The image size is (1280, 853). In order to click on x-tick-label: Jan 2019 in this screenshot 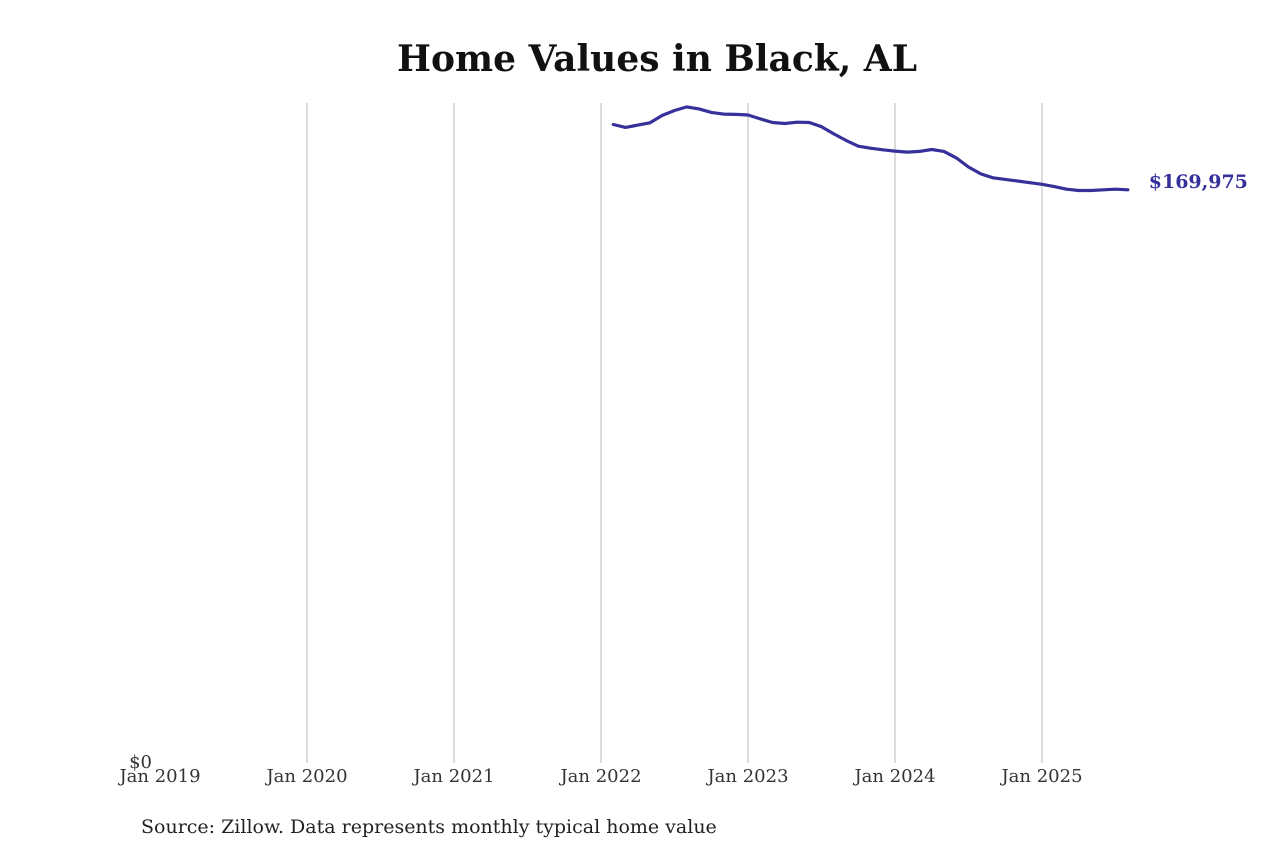, I will do `click(158, 776)`.